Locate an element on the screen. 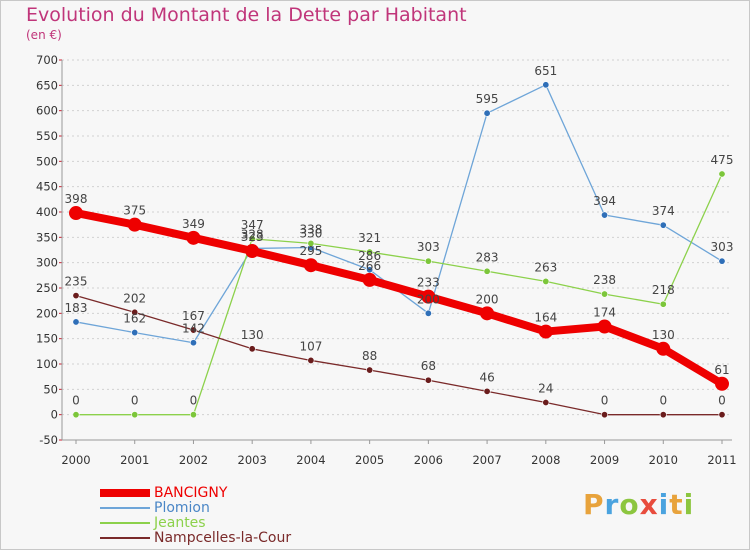  y-tick-label: 400 is located at coordinates (47, 212).